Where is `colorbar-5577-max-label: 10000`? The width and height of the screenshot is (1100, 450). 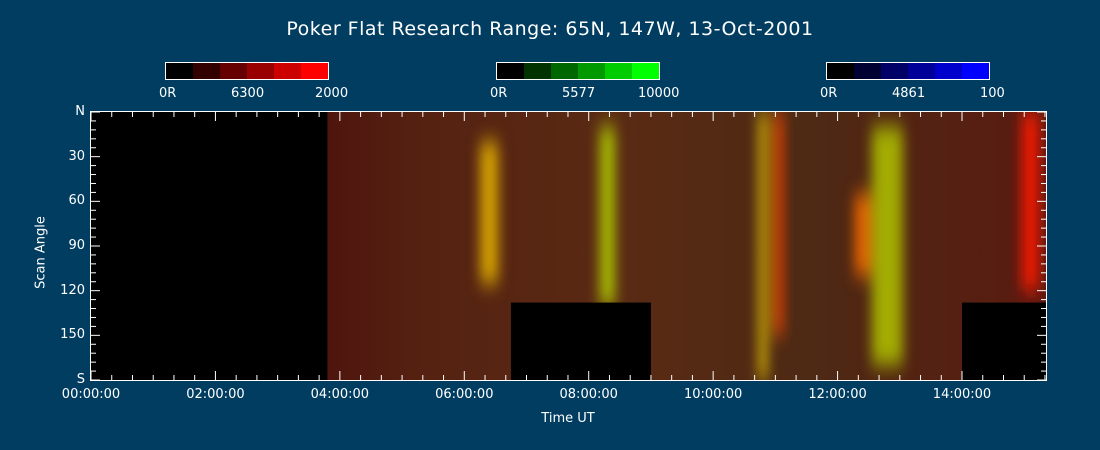 colorbar-5577-max-label: 10000 is located at coordinates (659, 93).